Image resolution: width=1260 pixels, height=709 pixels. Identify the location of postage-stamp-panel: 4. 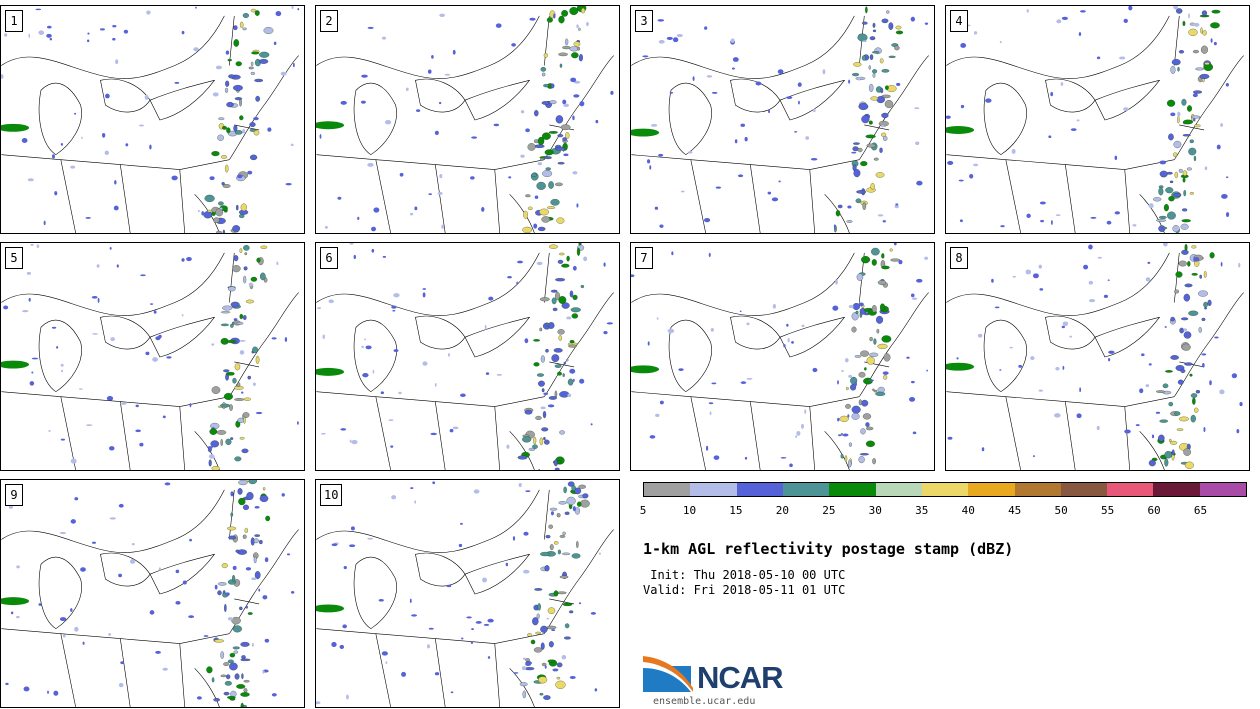
(1097, 119).